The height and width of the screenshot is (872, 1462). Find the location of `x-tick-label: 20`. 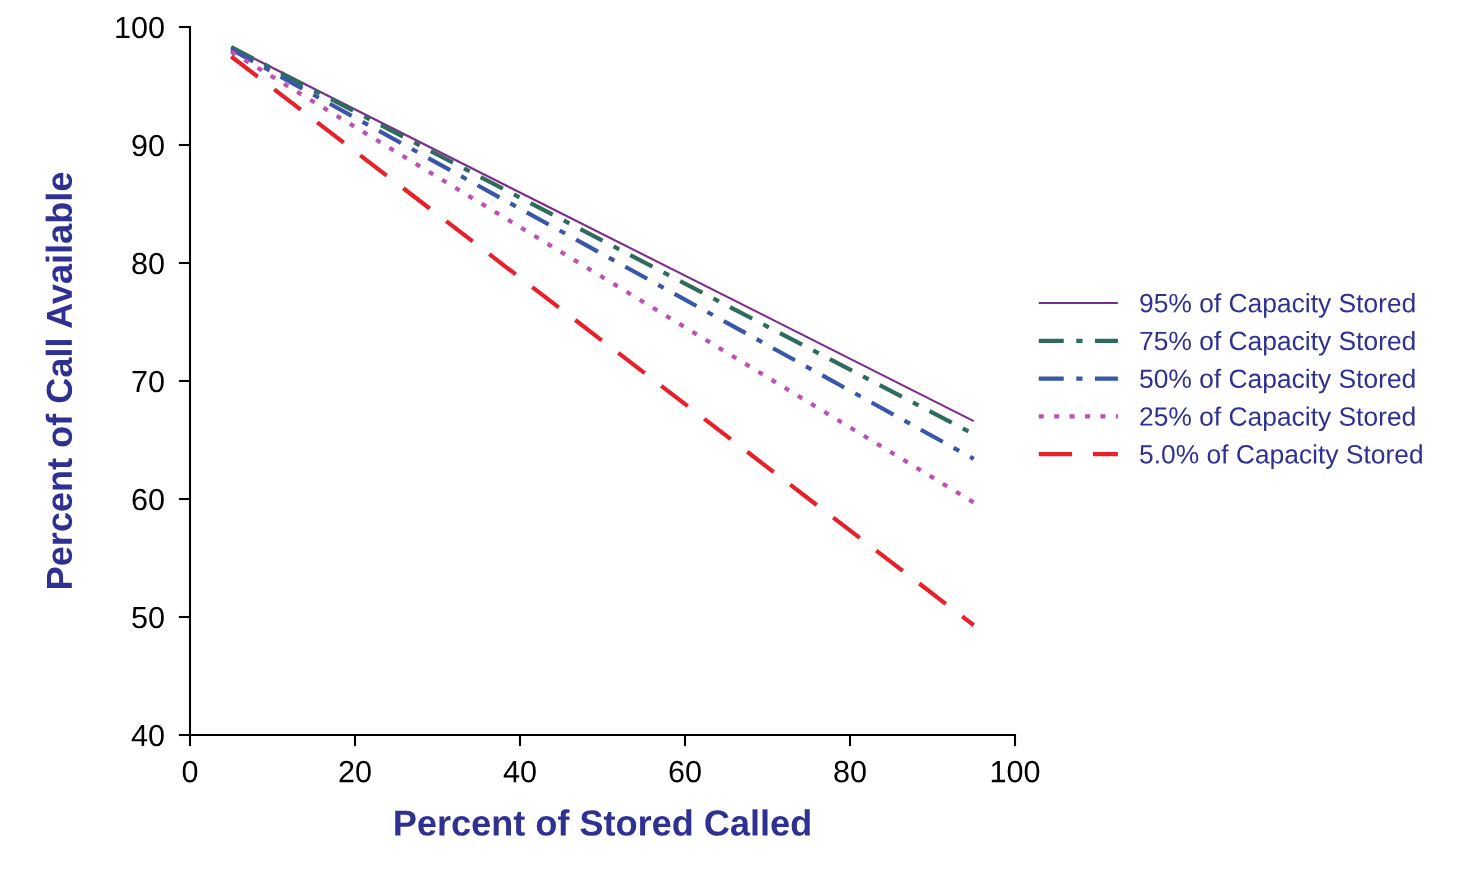

x-tick-label: 20 is located at coordinates (355, 771).